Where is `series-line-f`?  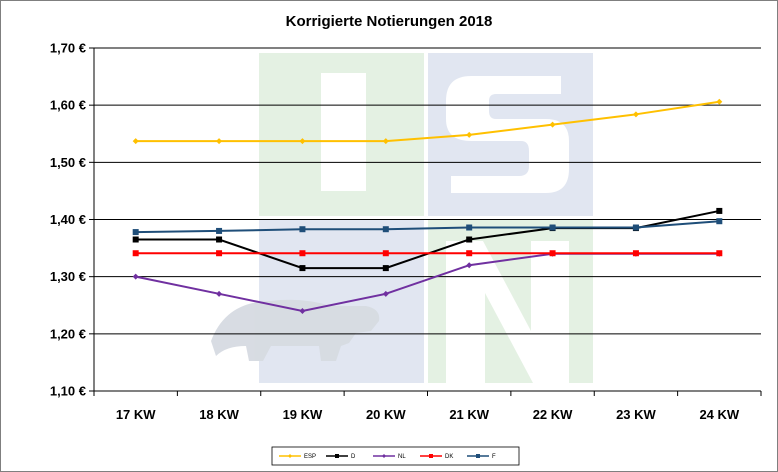
series-line-f is located at coordinates (427, 227).